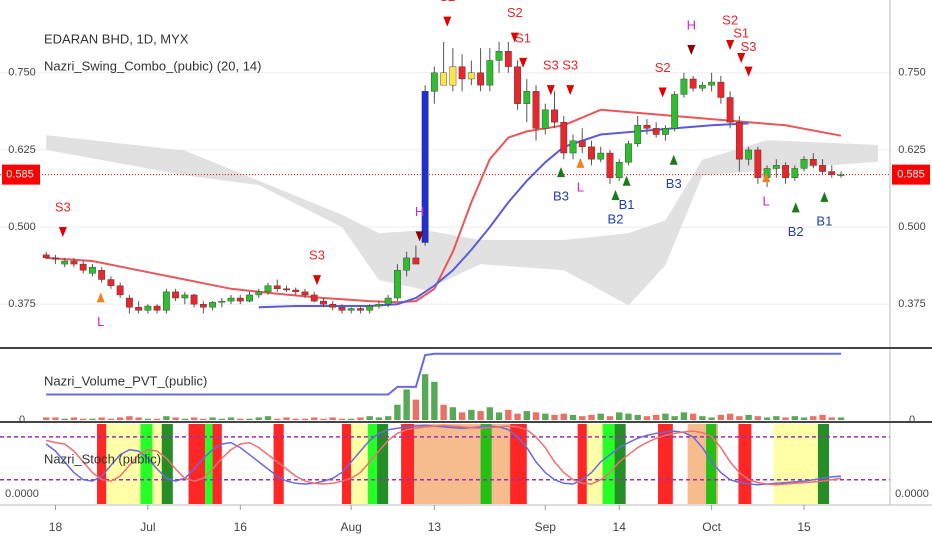 The height and width of the screenshot is (550, 932). Describe the element at coordinates (912, 150) in the screenshot. I see `y-tick-label: 0.625` at that location.